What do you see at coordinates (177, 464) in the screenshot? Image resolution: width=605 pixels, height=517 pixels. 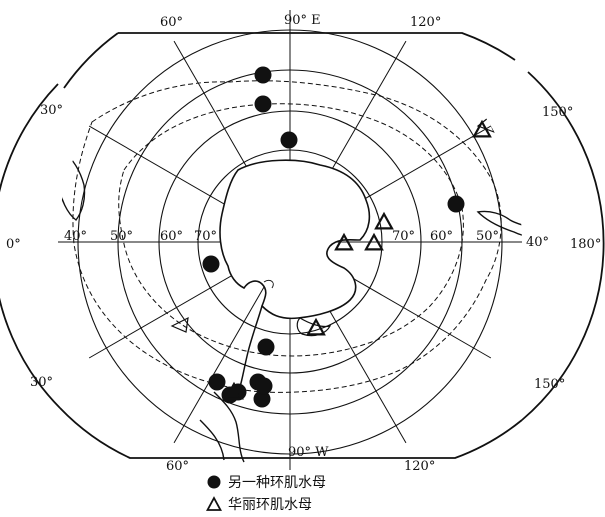 I see `lon-label-60w: 60°` at bounding box center [177, 464].